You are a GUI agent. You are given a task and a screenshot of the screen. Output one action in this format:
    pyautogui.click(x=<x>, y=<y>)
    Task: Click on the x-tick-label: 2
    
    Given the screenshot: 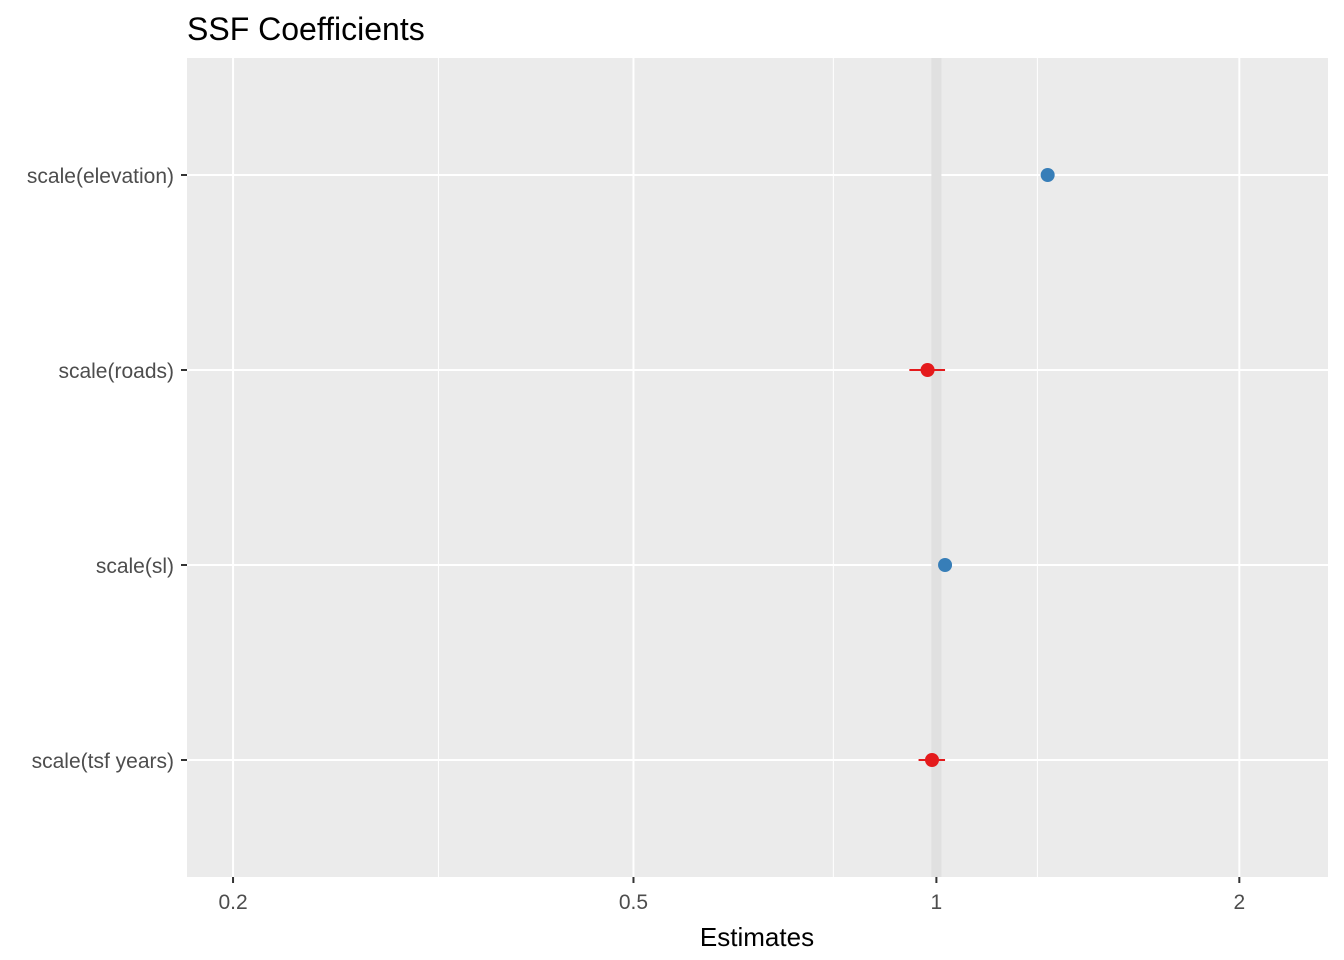 What is the action you would take?
    pyautogui.click(x=1239, y=902)
    